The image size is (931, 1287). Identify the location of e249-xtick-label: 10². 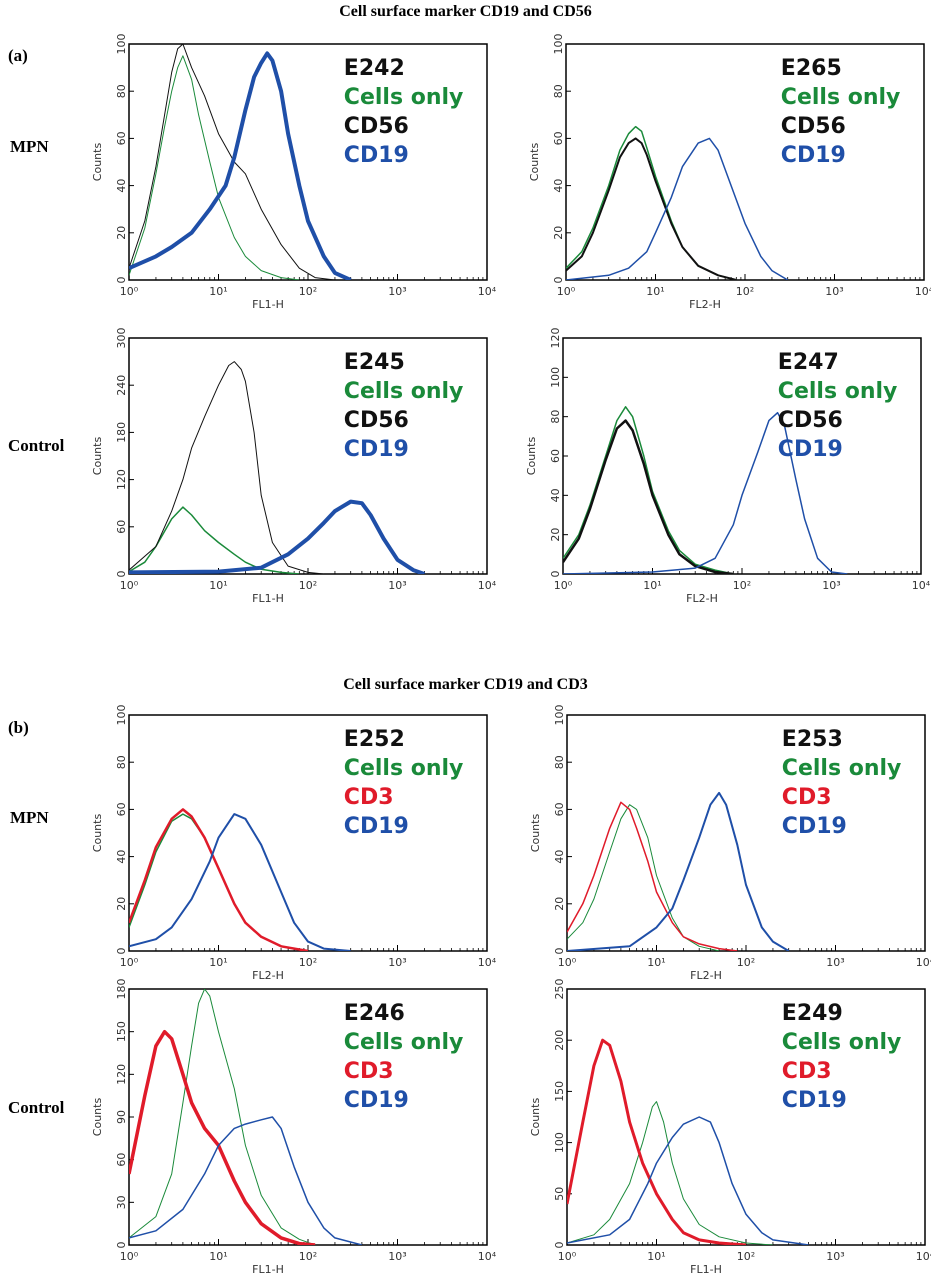
(746, 1256).